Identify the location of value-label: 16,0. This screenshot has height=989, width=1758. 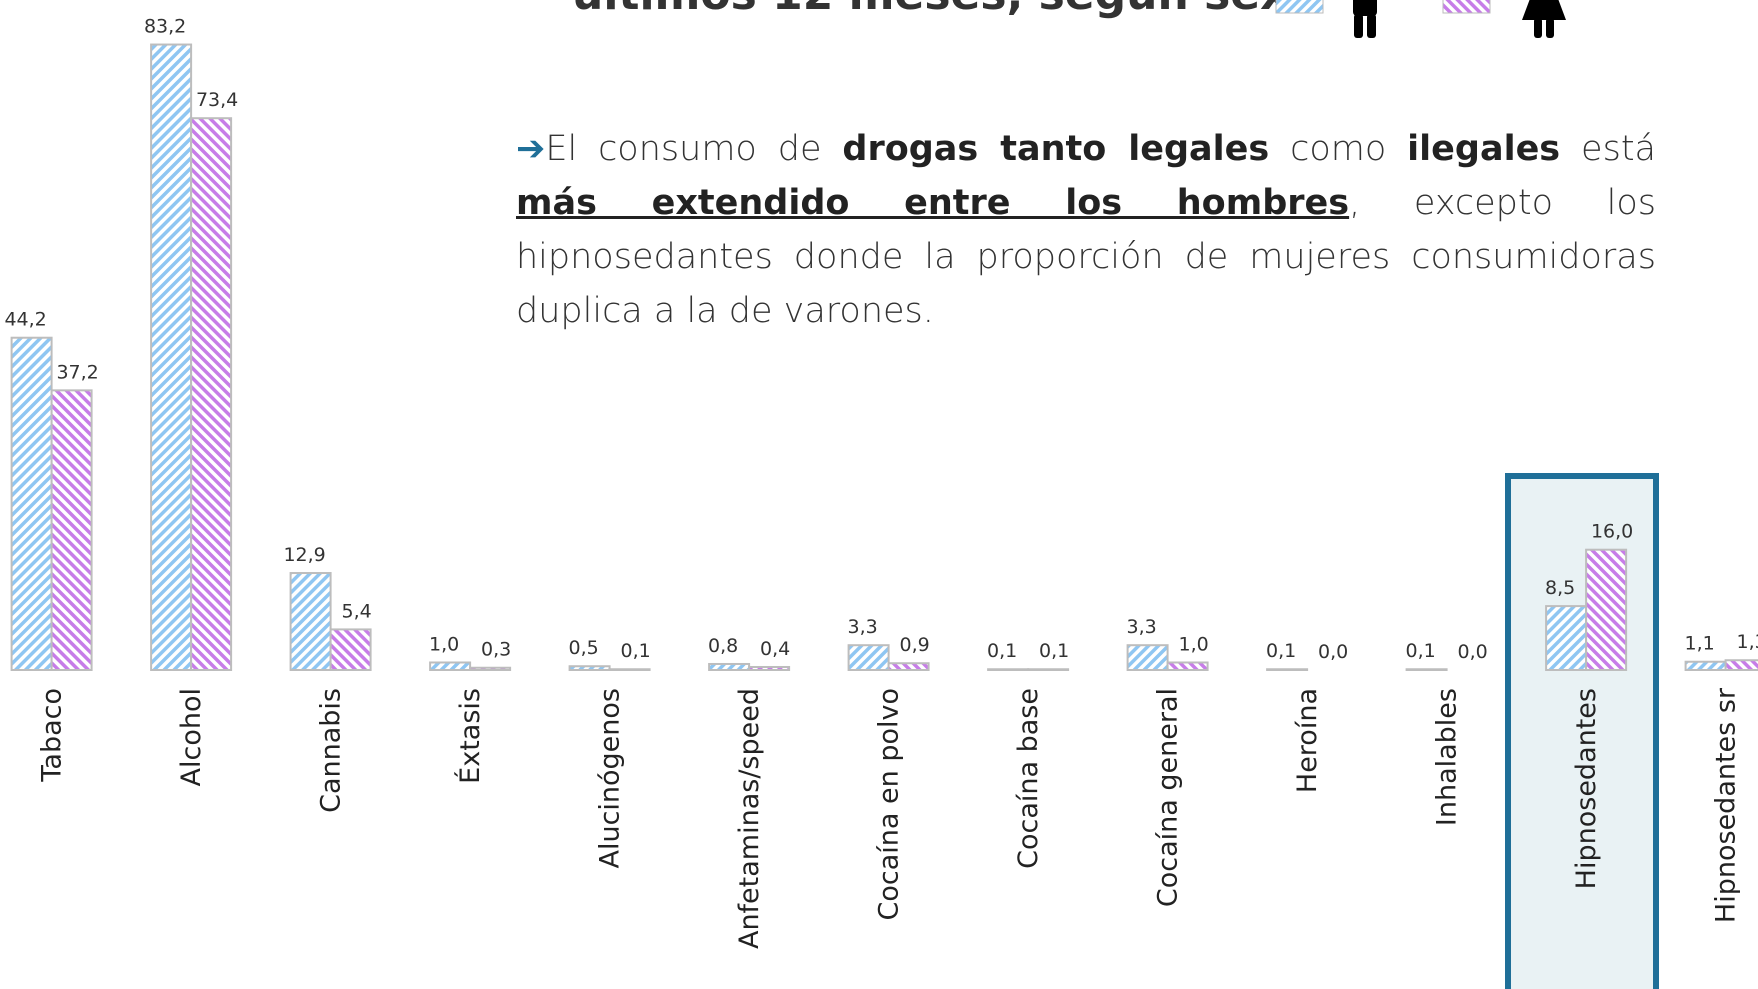
(1612, 532).